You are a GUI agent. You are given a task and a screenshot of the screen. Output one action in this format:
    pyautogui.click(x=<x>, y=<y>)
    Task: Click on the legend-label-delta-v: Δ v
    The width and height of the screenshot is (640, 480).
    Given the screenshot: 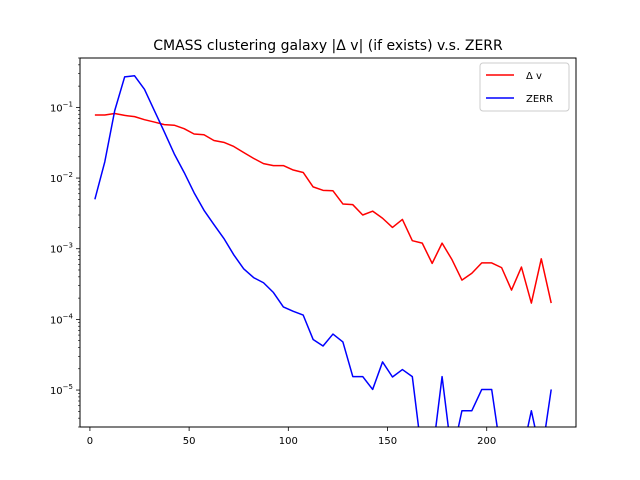 What is the action you would take?
    pyautogui.click(x=534, y=76)
    